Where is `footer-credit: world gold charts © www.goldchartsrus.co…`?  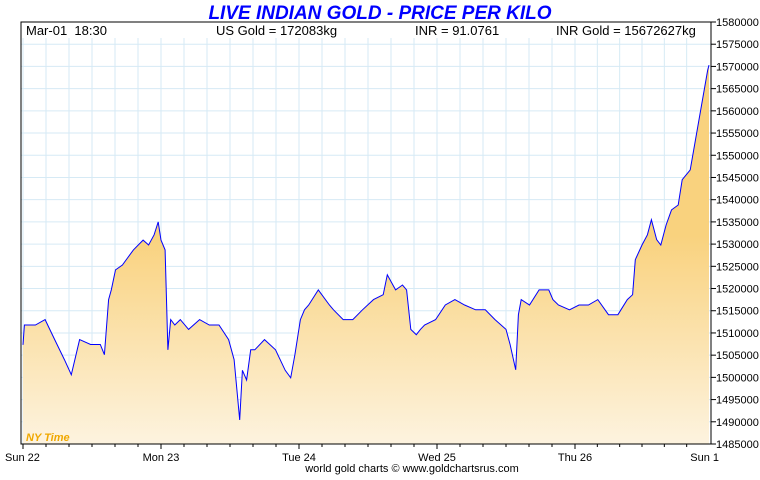 footer-credit: world gold charts © www.goldchartsrus.co… is located at coordinates (411, 469).